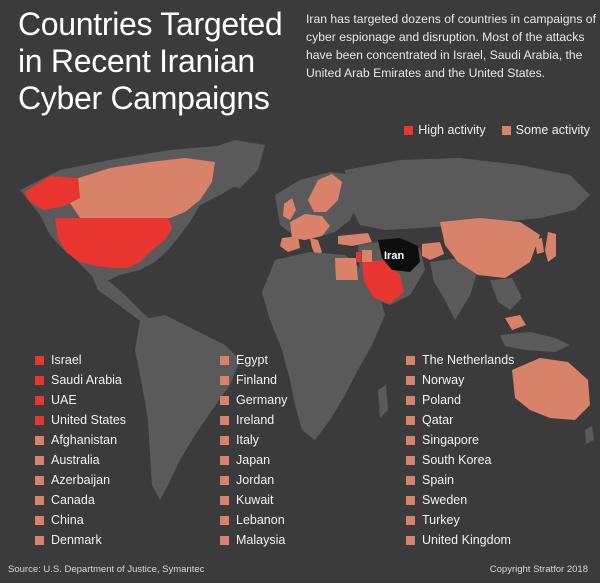 The image size is (600, 583). What do you see at coordinates (496, 460) in the screenshot?
I see `country-list-item: South Korea` at bounding box center [496, 460].